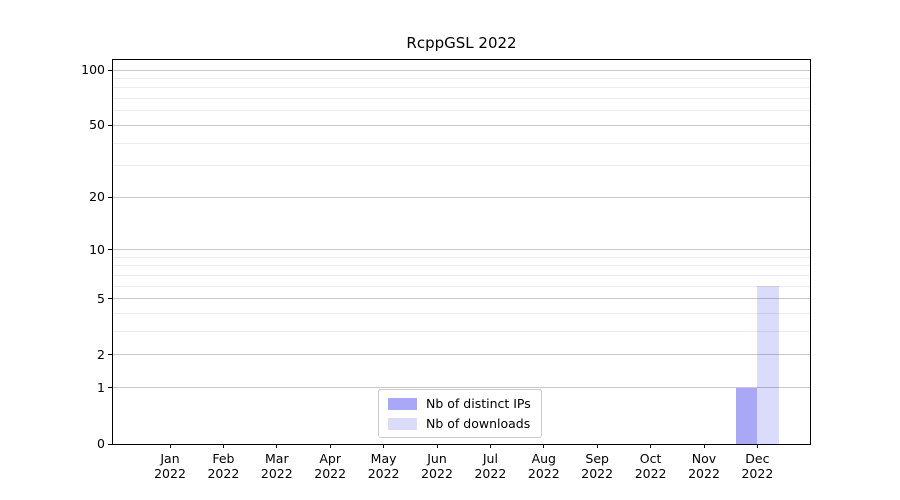 The image size is (900, 500). I want to click on x-tick-label: Sep 2022, so click(597, 466).